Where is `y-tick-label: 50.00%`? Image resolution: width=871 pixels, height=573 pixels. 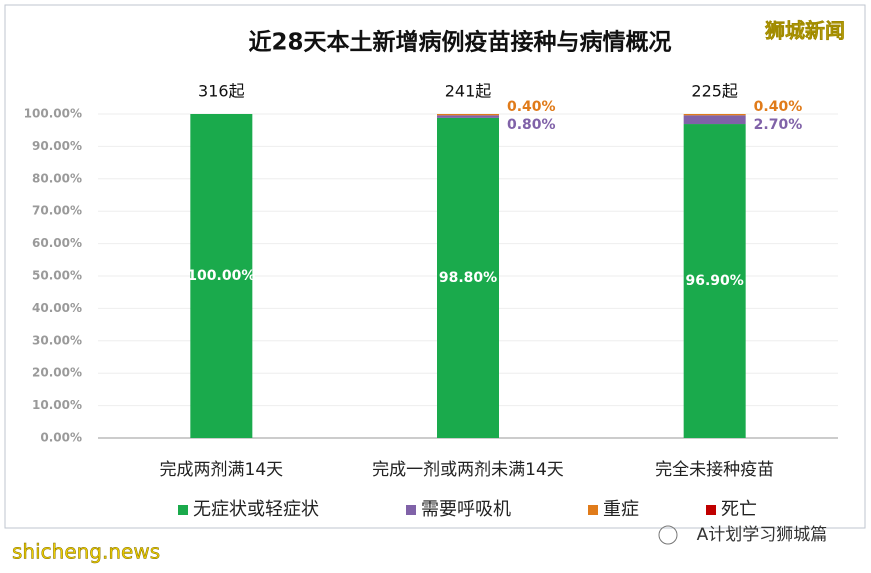 y-tick-label: 50.00% is located at coordinates (57, 276).